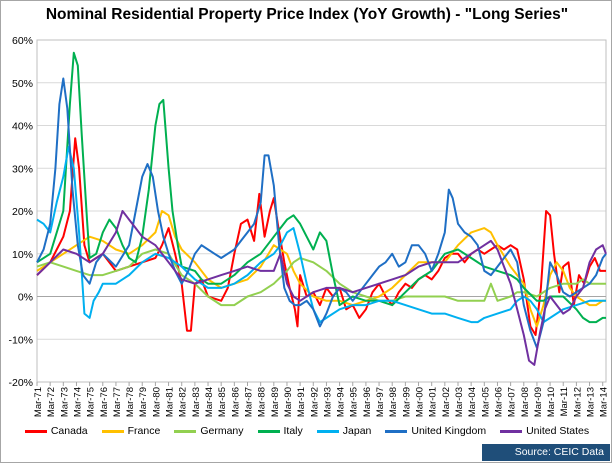 The image size is (614, 465). What do you see at coordinates (104, 402) in the screenshot?
I see `x-tick-label: Mar-76` at bounding box center [104, 402].